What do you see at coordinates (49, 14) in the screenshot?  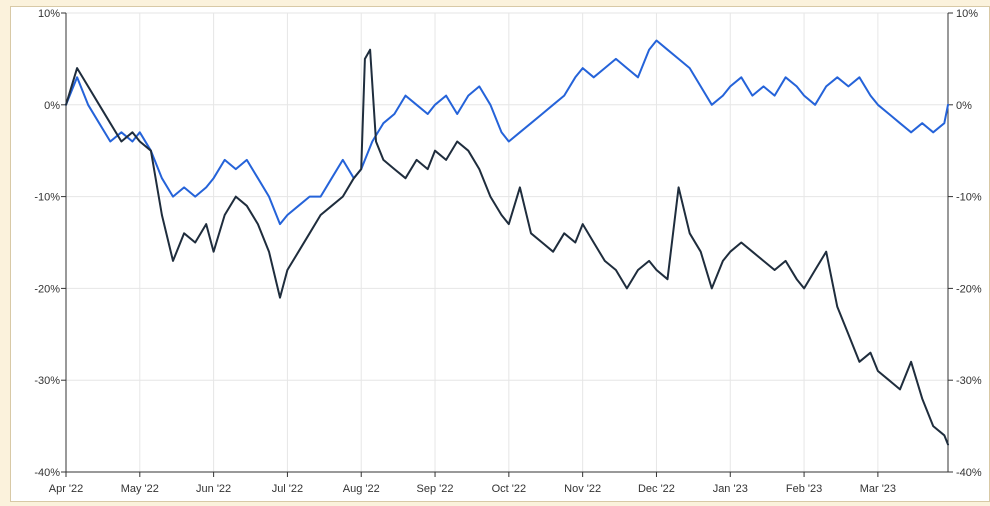 I see `y-tick-label-left: 10%` at bounding box center [49, 14].